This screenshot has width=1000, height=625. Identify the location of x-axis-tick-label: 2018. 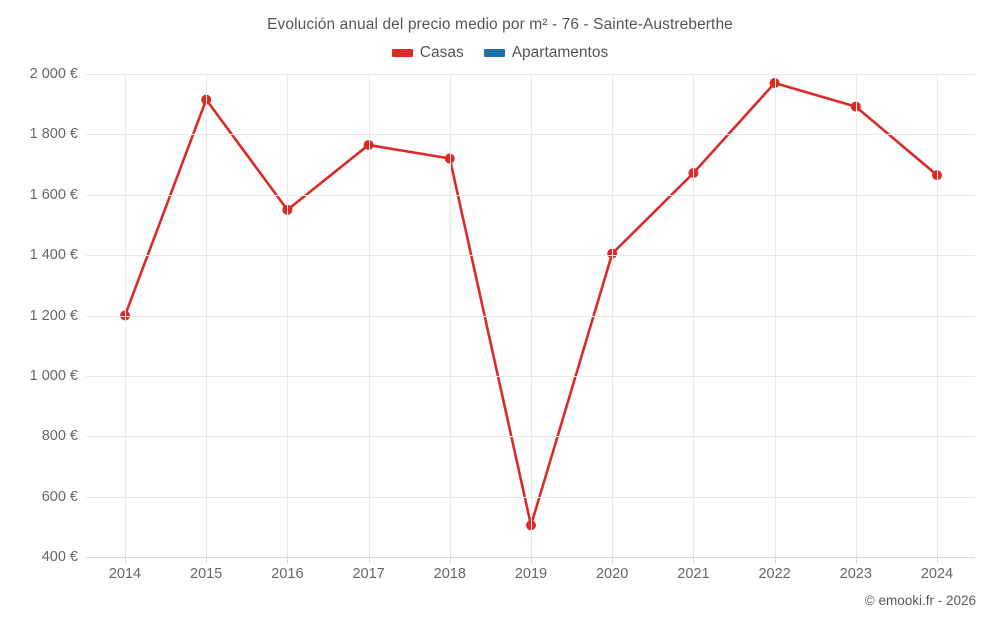
(449, 574).